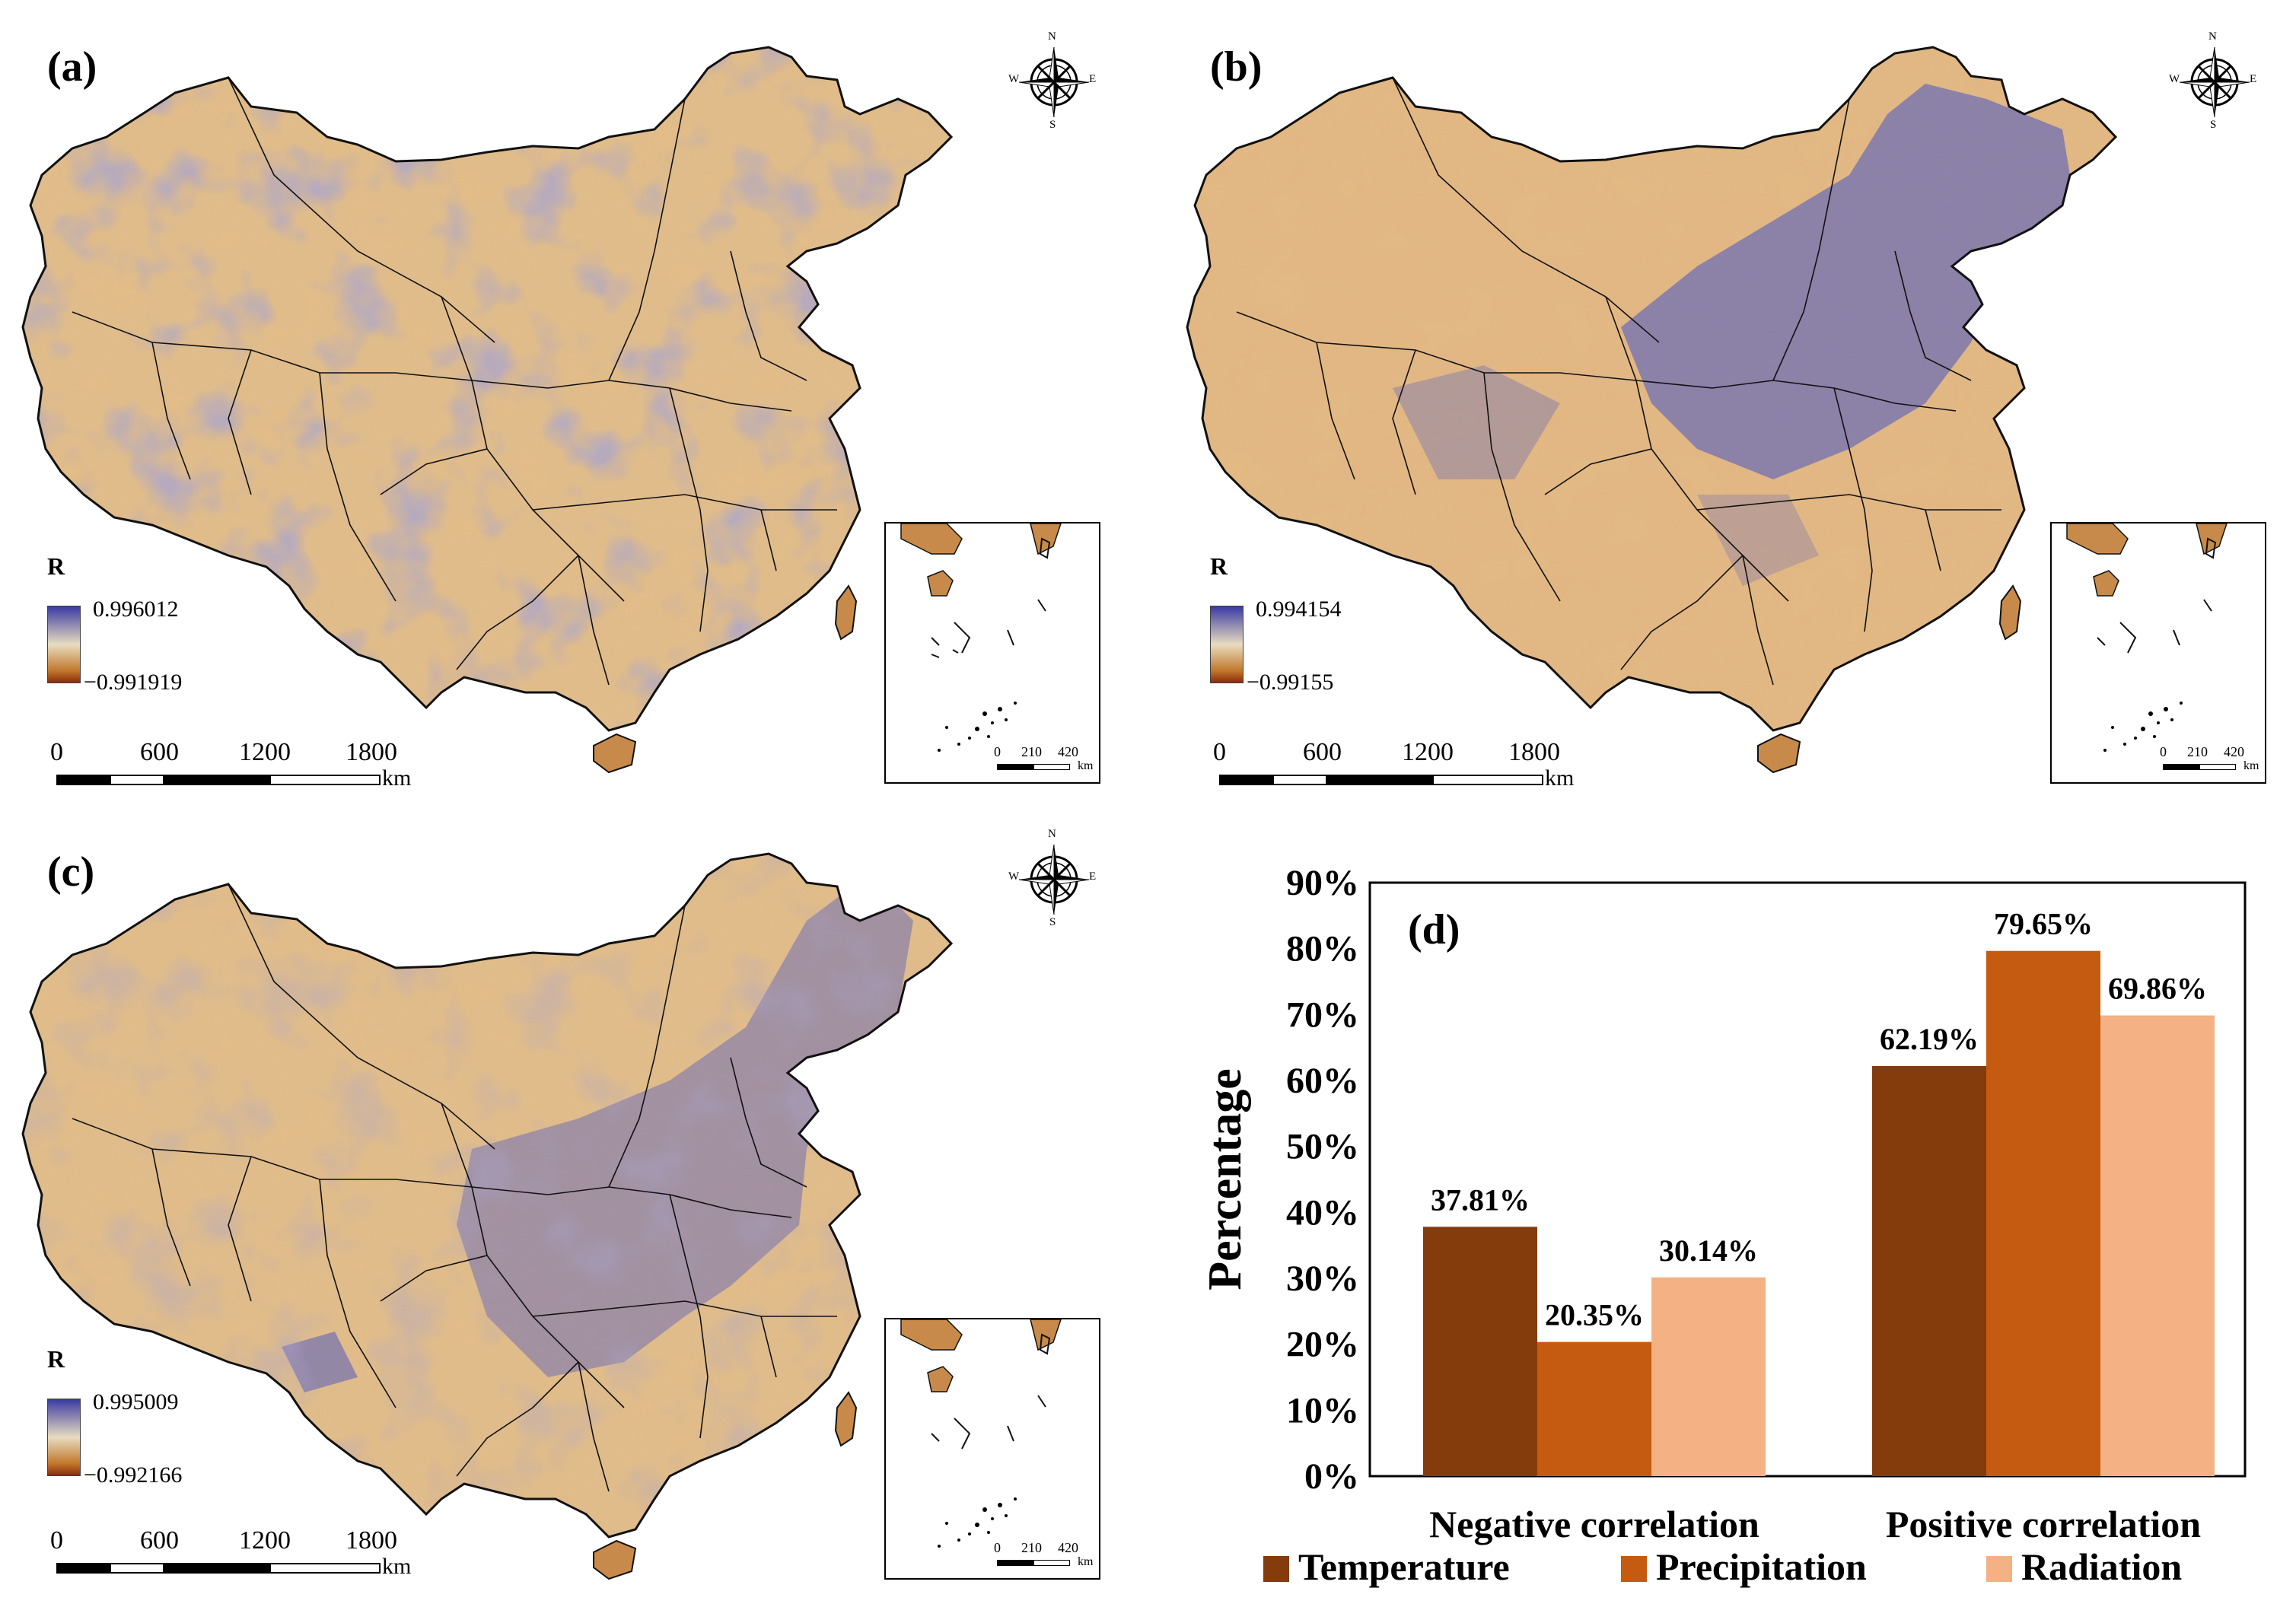  I want to click on panel-label: (b), so click(1236, 67).